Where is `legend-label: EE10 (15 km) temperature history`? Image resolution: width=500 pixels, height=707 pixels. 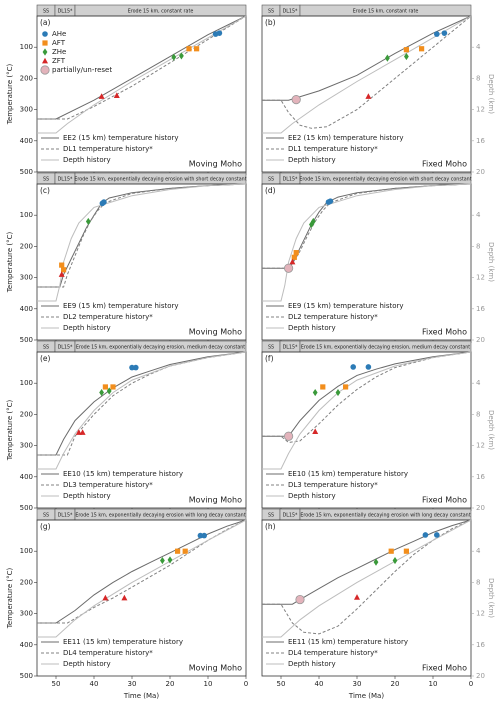 legend-label: EE10 (15 km) temperature history is located at coordinates (348, 474).